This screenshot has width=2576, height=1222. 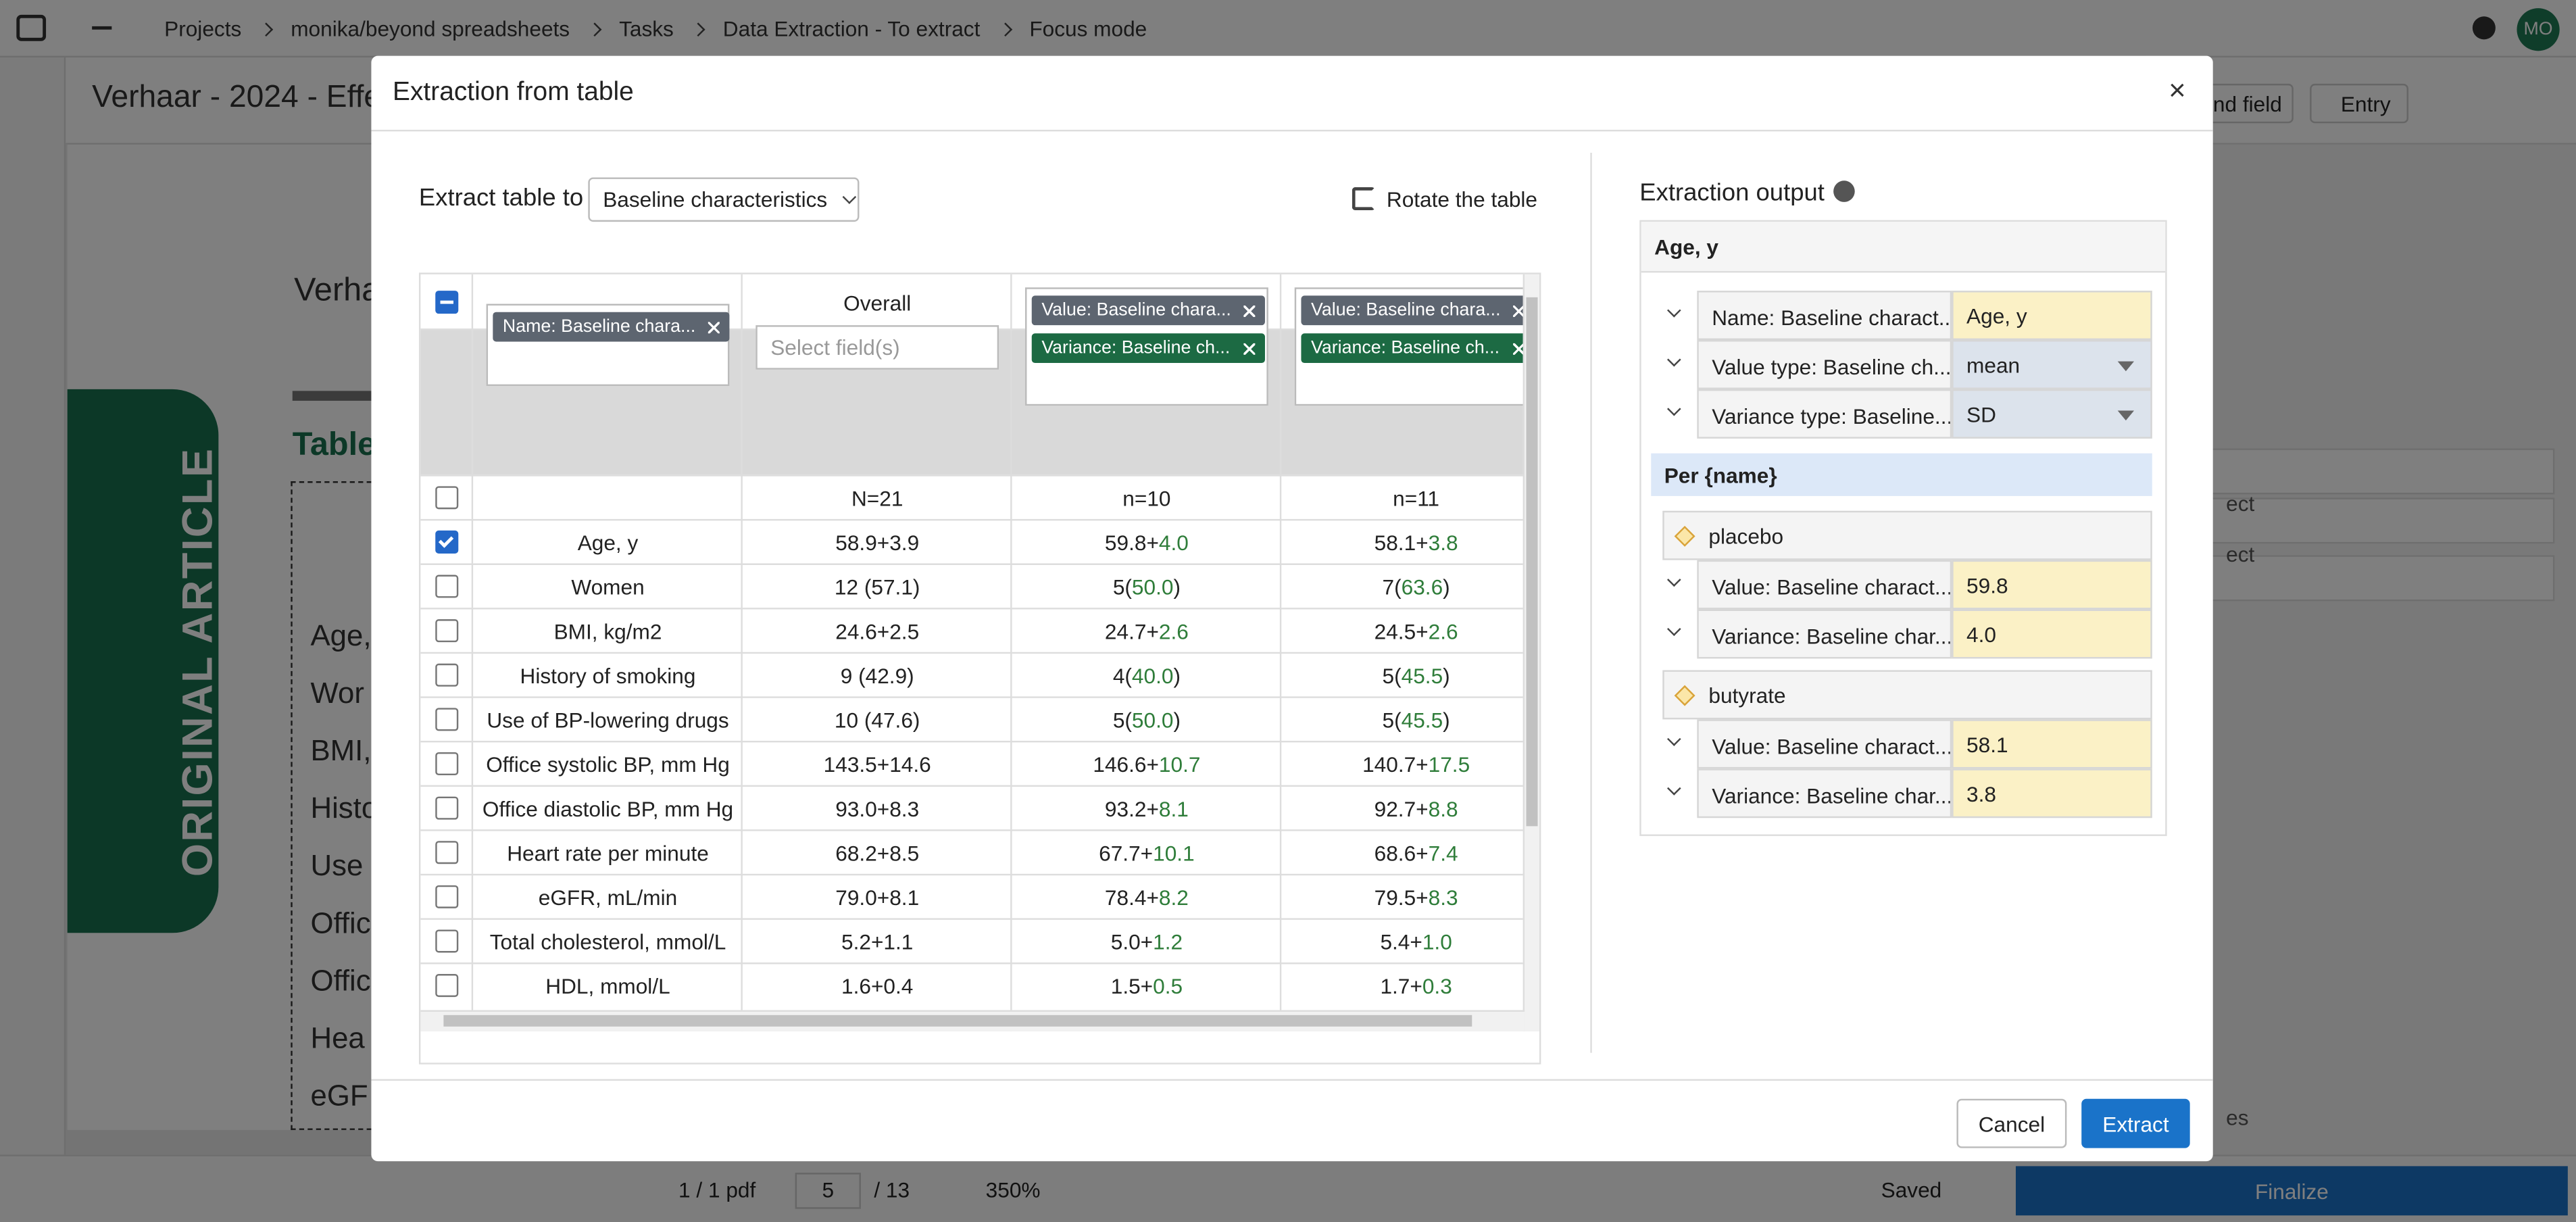 I want to click on cell-text: 146.6+, so click(x=1126, y=764).